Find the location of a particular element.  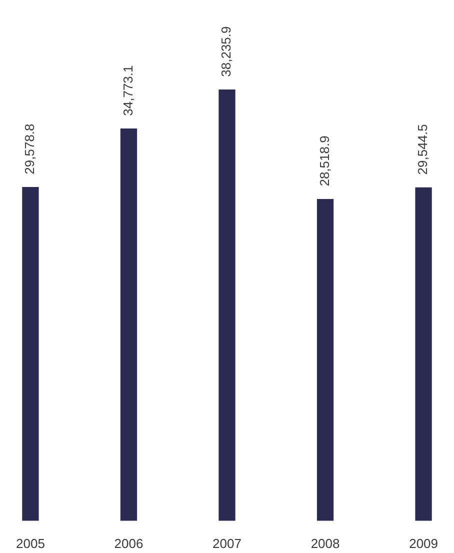

x-tick-label: 2005 is located at coordinates (30, 543).